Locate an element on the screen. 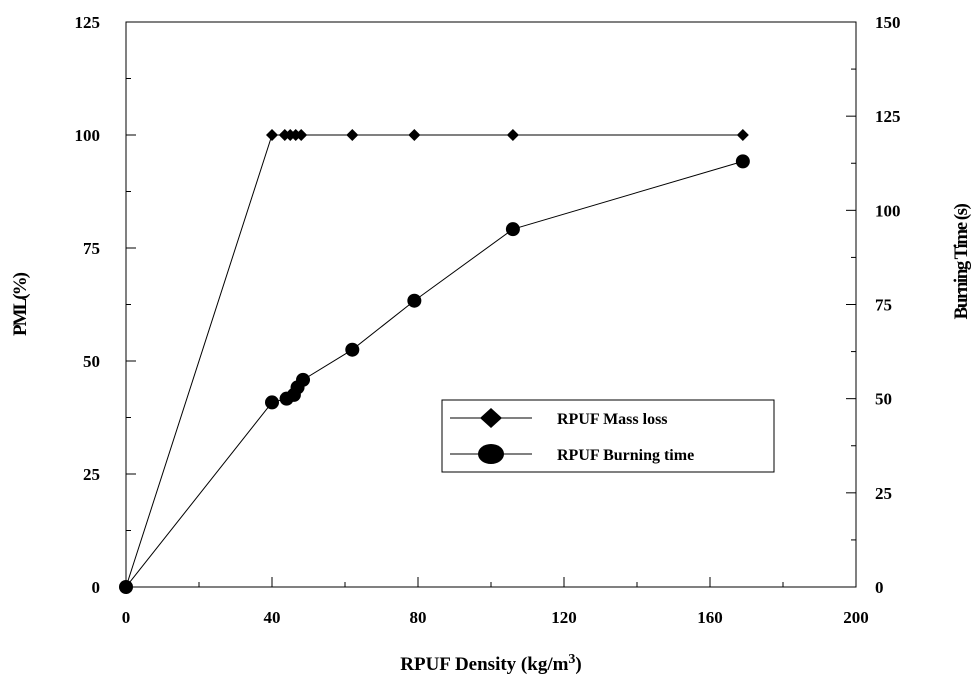  y-tick-label: 125 is located at coordinates (88, 22).